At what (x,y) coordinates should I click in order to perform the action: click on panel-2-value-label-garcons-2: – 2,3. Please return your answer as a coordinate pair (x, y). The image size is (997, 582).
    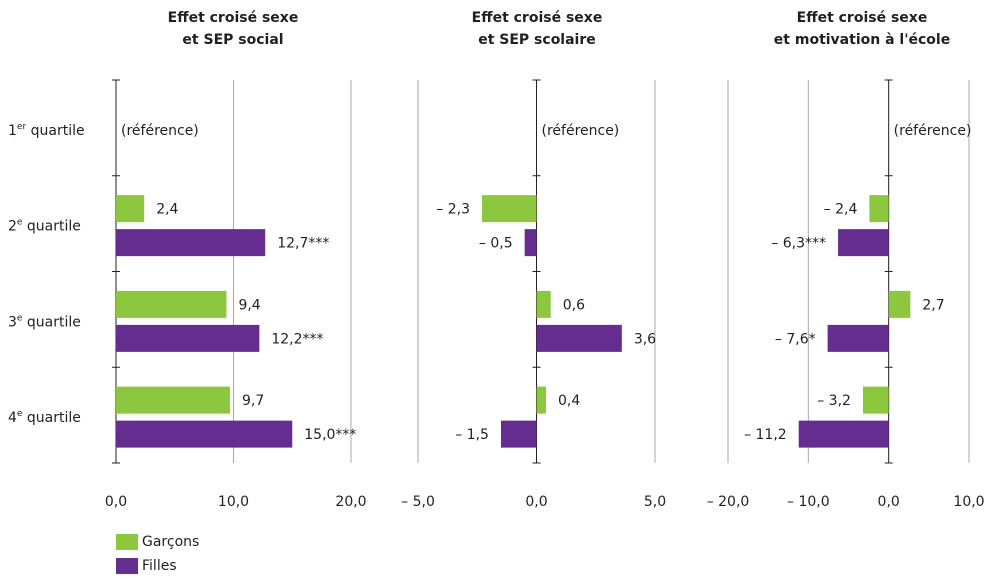
    Looking at the image, I should click on (453, 210).